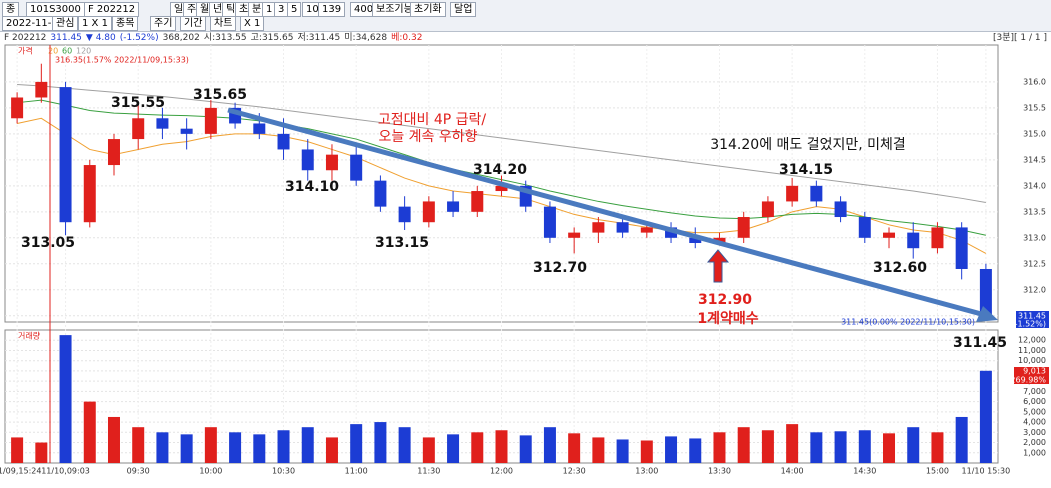 This screenshot has height=488, width=1051. I want to click on y-tick-label: 10,000, so click(1032, 360).